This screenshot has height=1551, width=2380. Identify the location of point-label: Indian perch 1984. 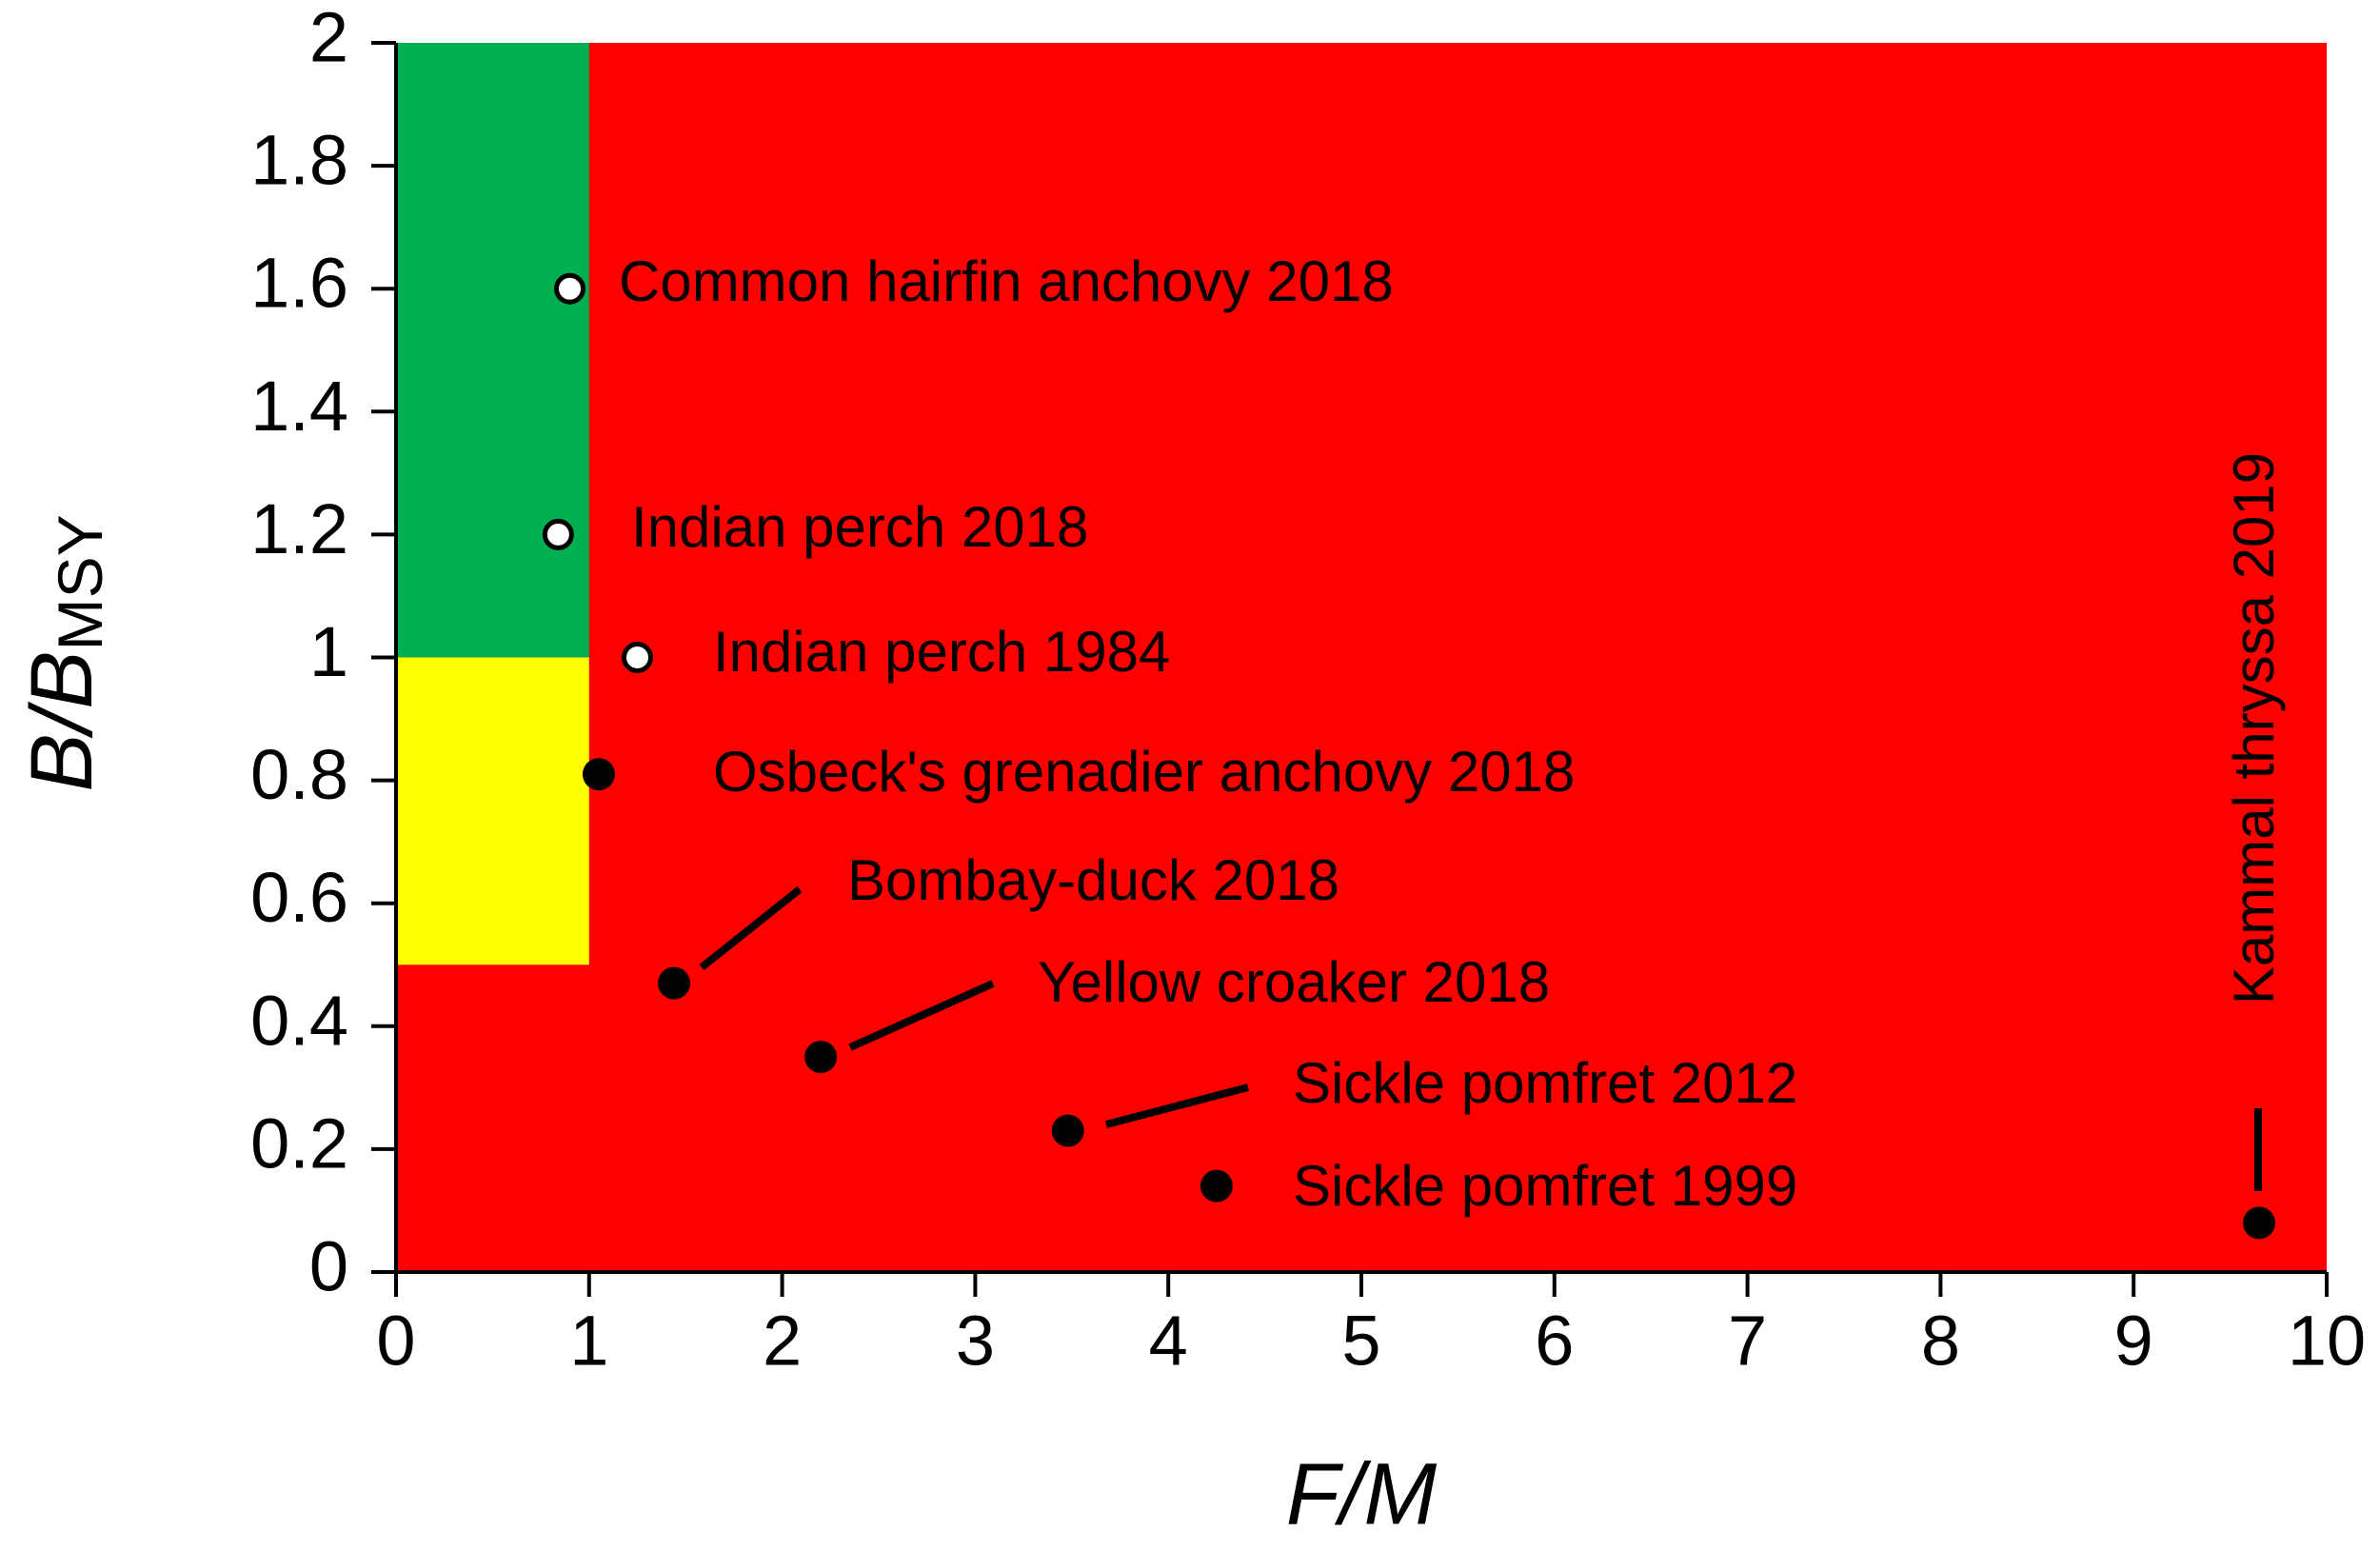
(941, 652).